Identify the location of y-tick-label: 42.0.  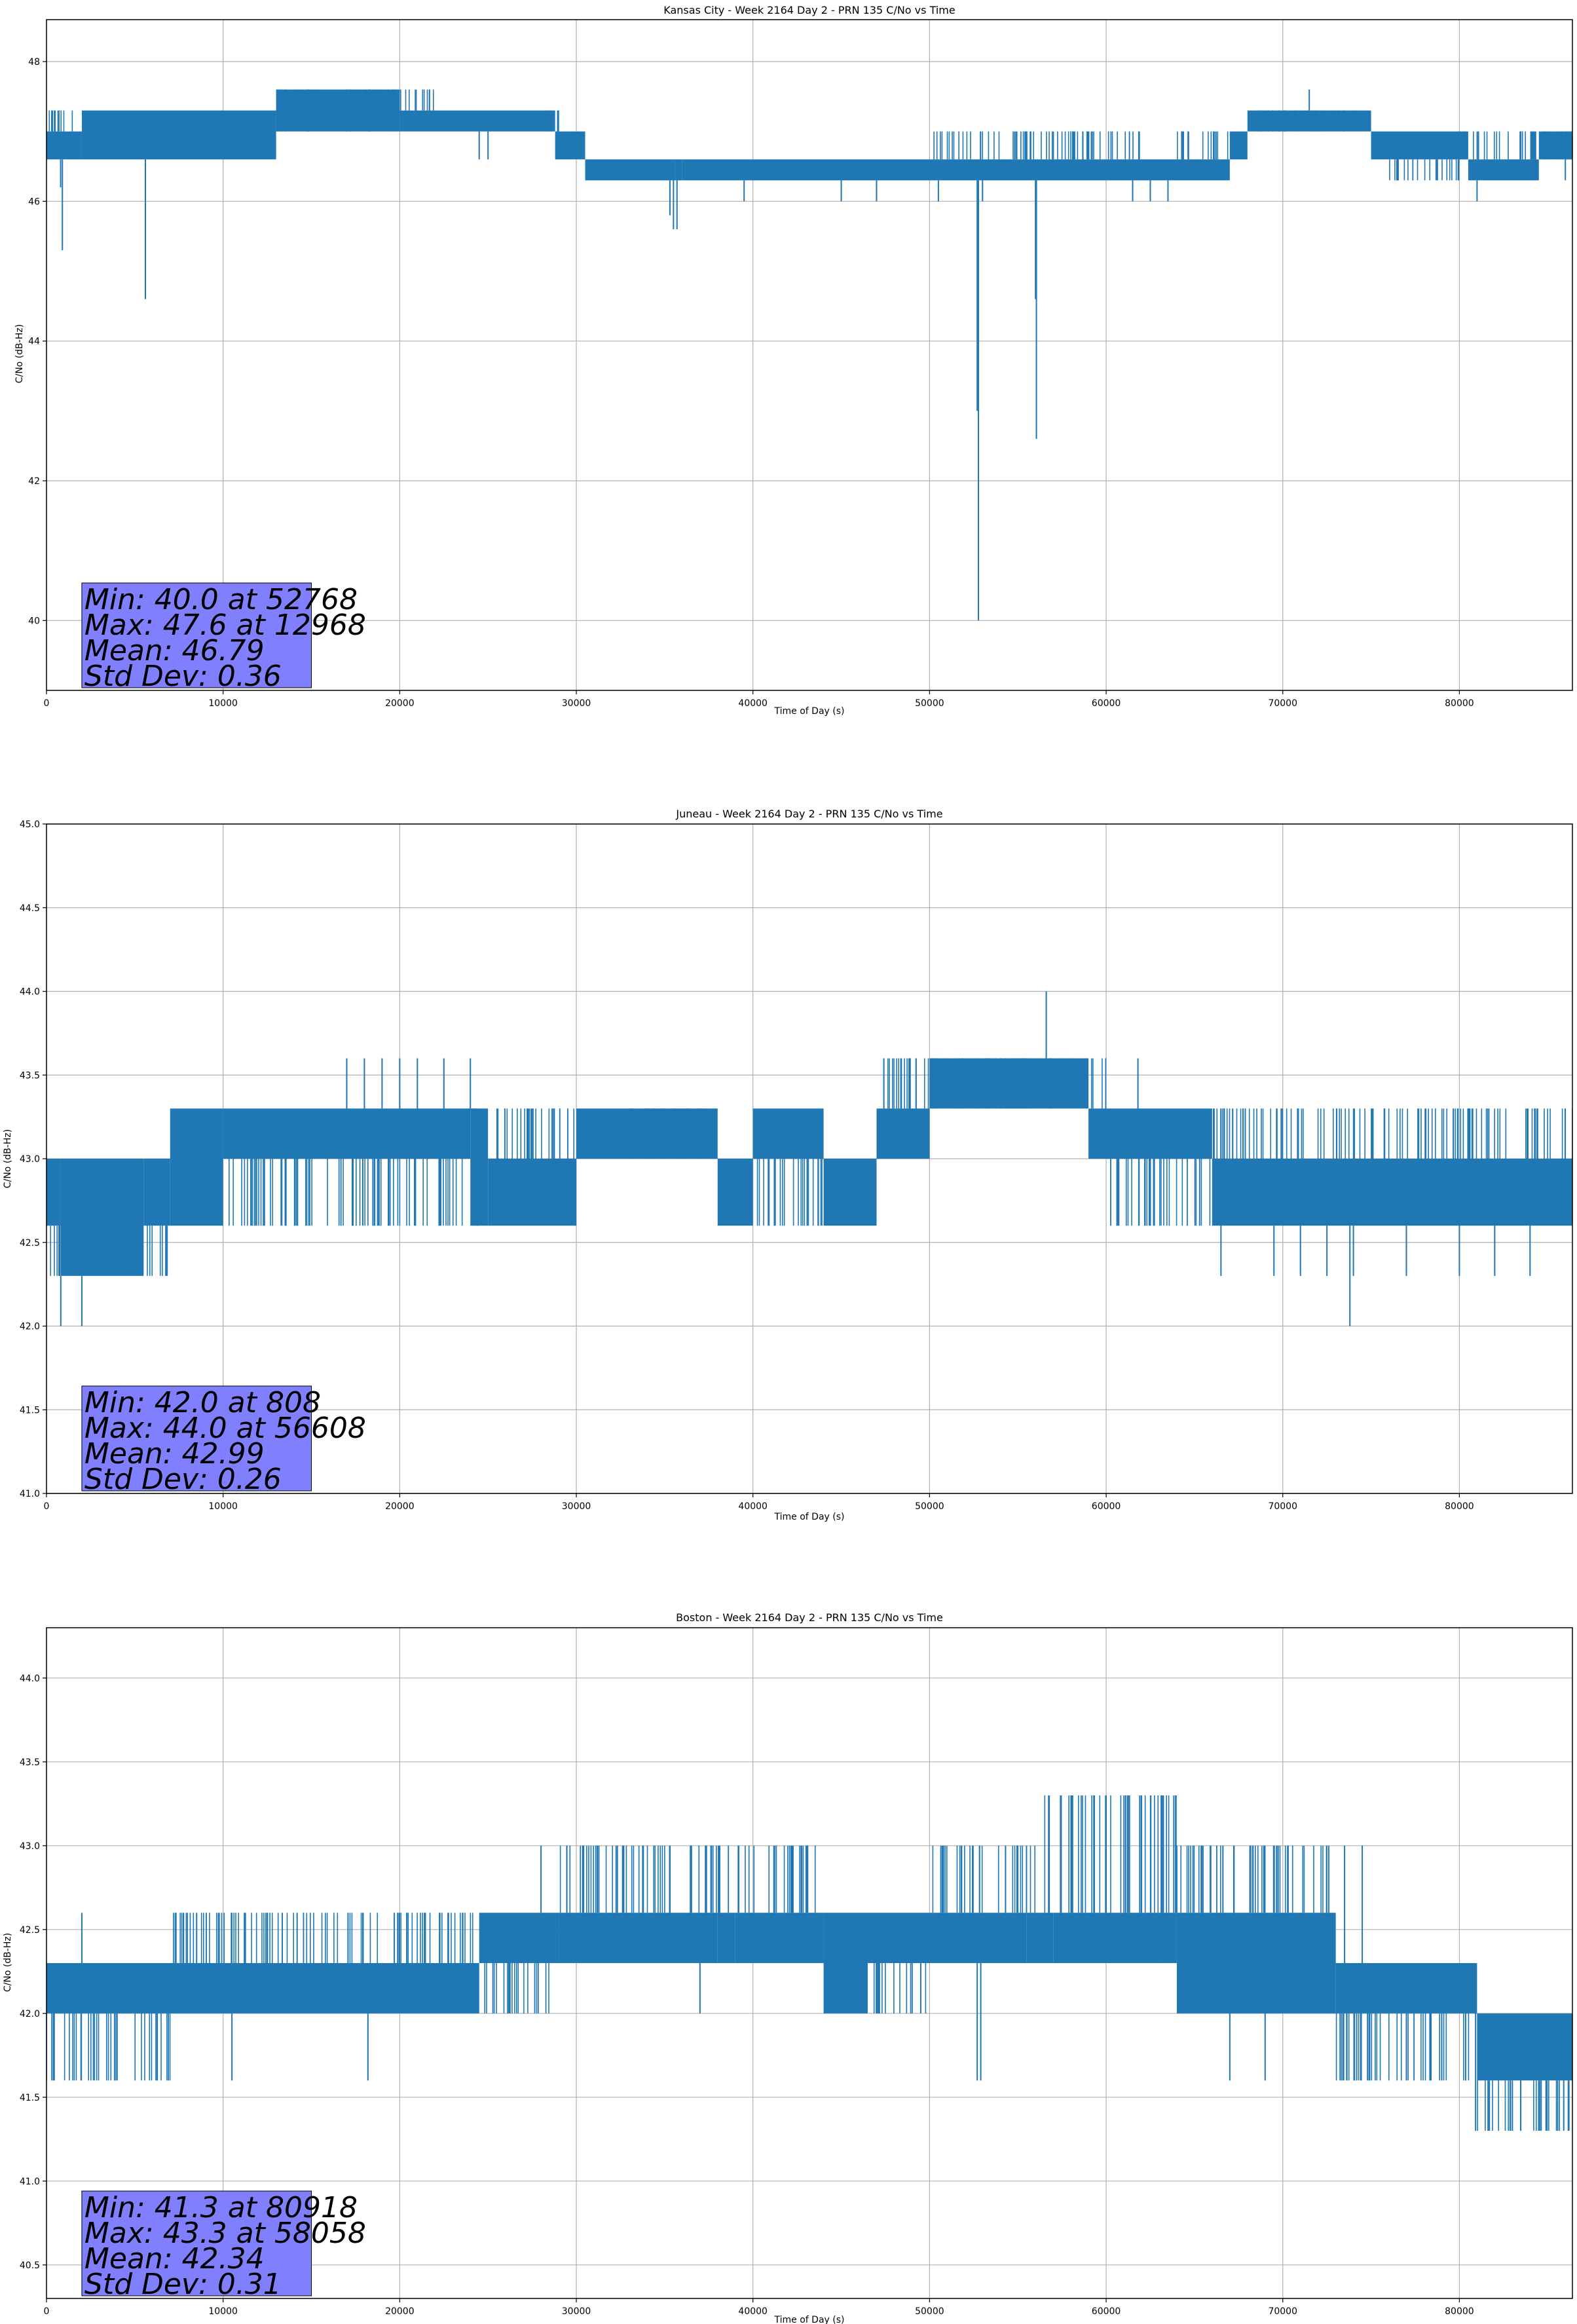
(30, 1327).